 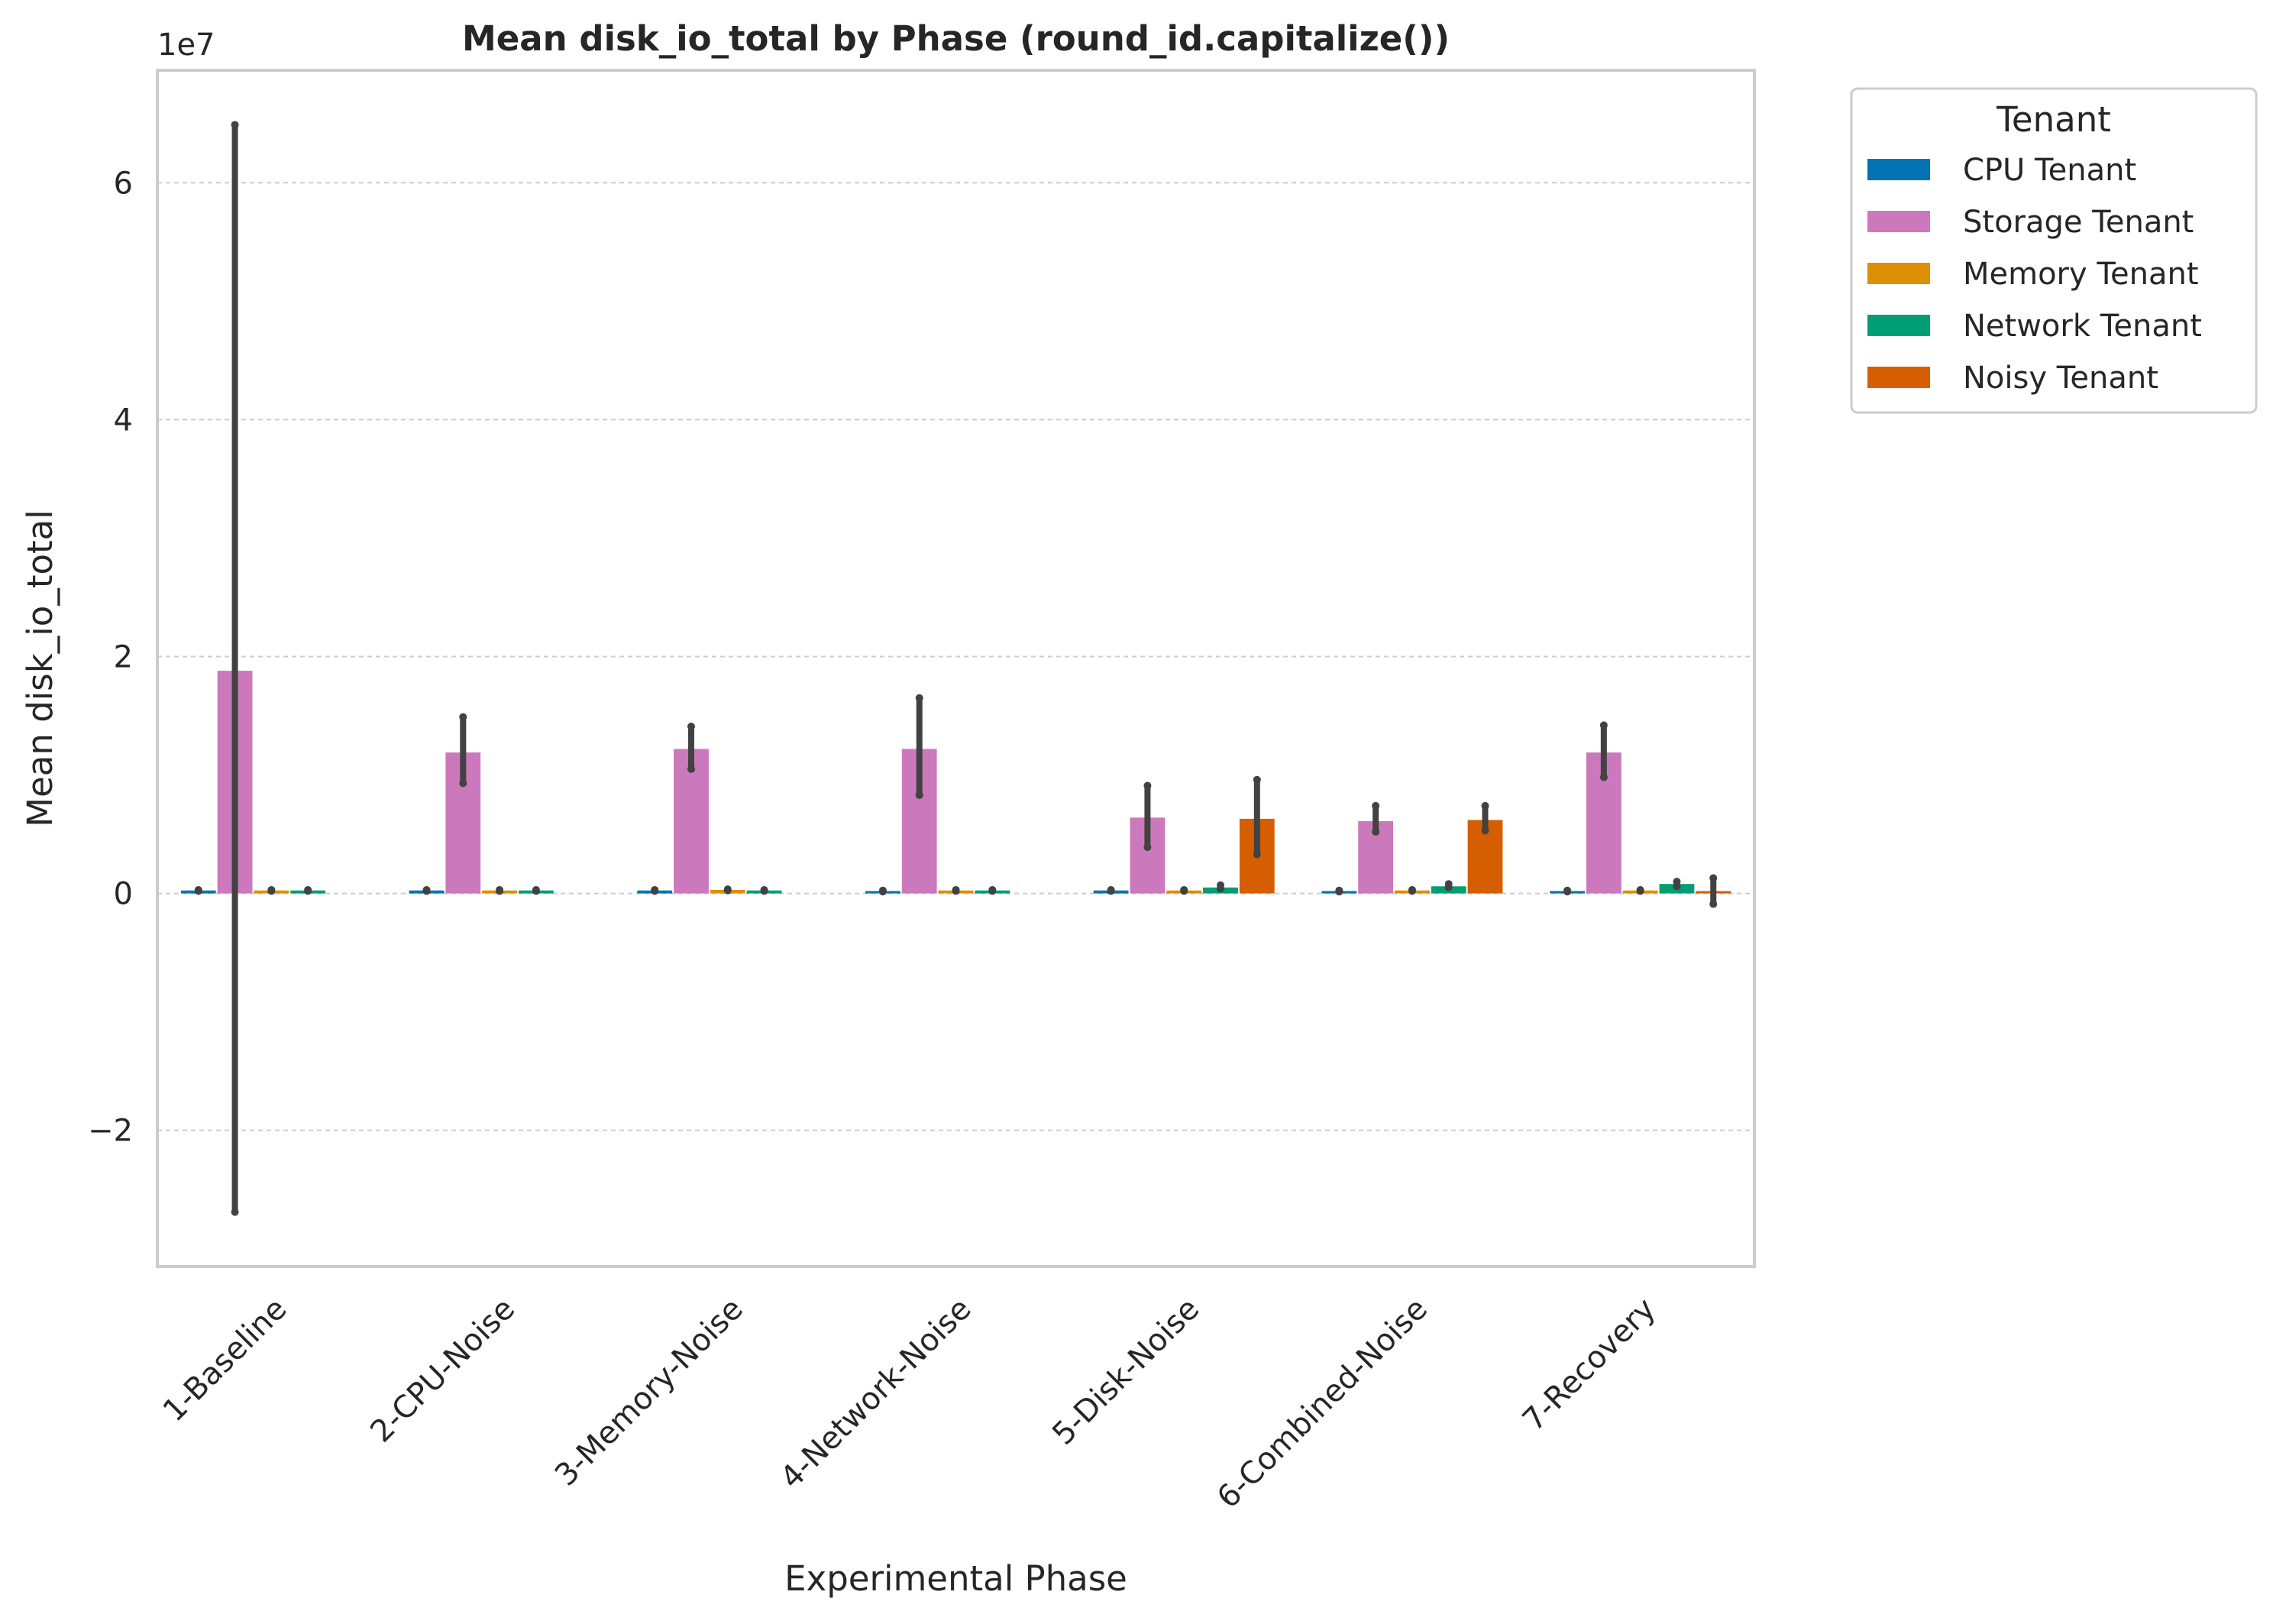 I want to click on x-tick-label: 3-Memory-Noise, so click(x=649, y=1392).